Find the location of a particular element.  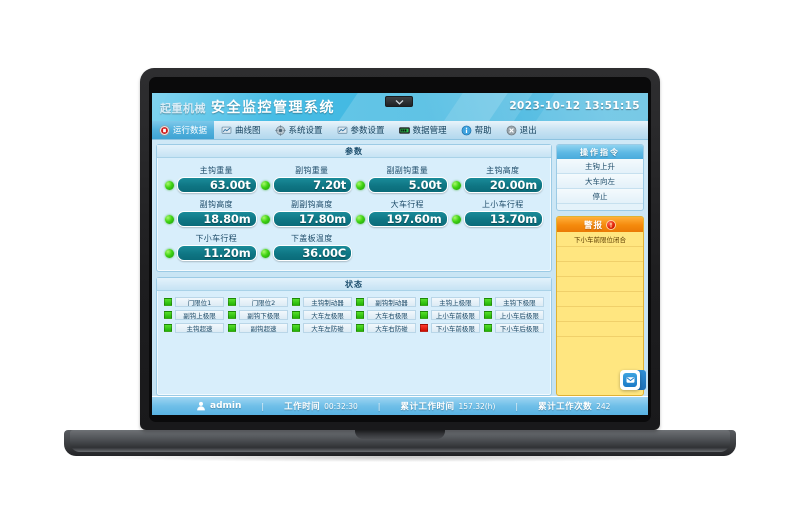

param-cell: 下盖板温度 36.00C is located at coordinates (307, 248).